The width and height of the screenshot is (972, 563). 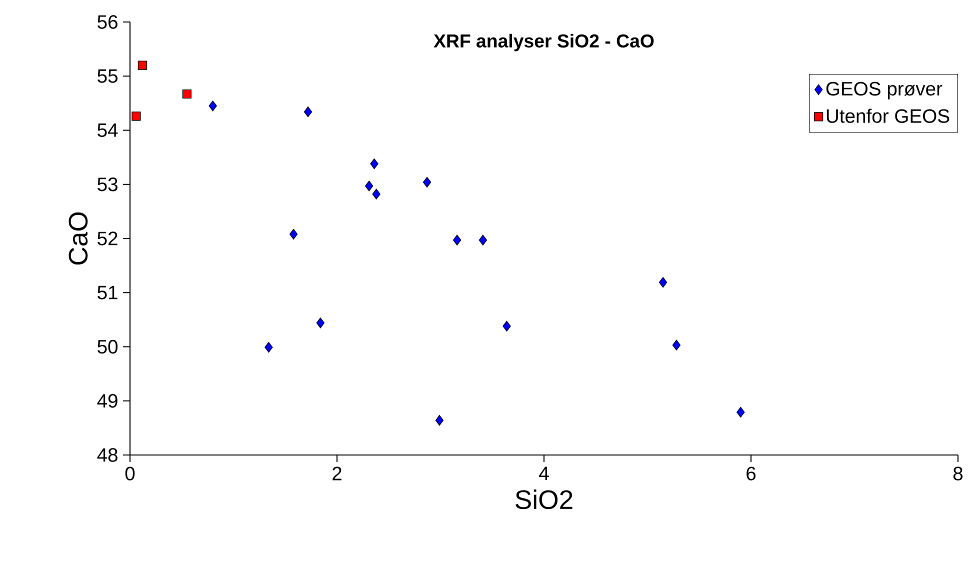 What do you see at coordinates (108, 130) in the screenshot?
I see `y-tick-label: 54` at bounding box center [108, 130].